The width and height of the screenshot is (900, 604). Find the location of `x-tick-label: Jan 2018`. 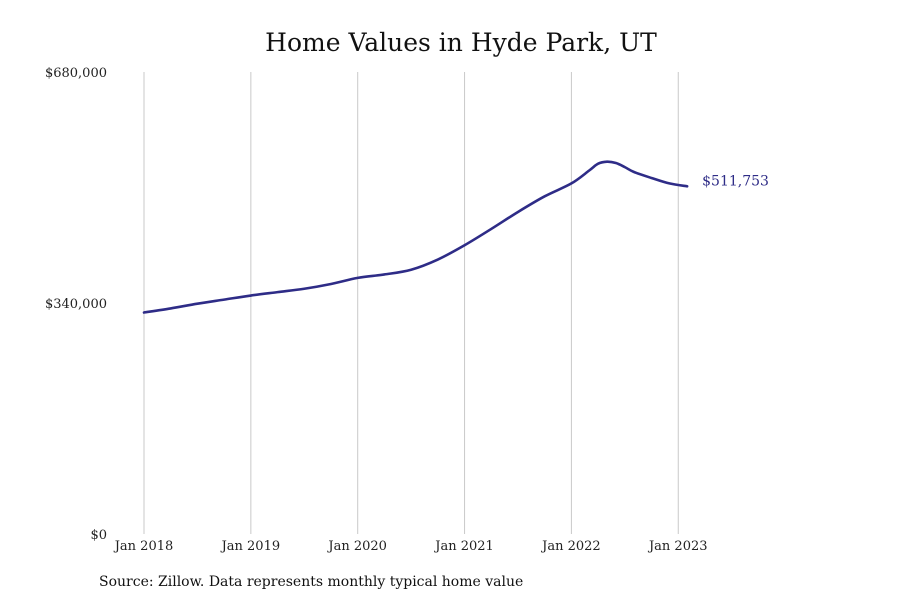

x-tick-label: Jan 2018 is located at coordinates (143, 546).